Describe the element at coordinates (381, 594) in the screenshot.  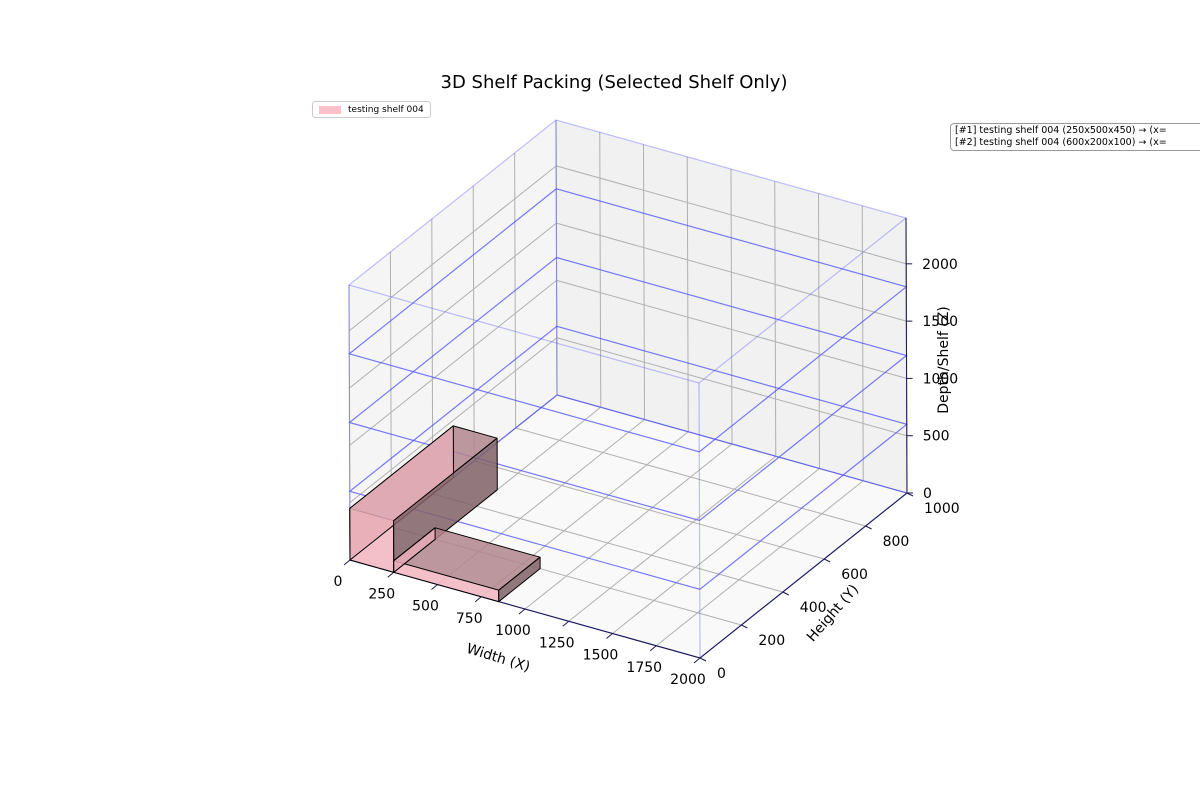
I see `tick-label: 250` at that location.